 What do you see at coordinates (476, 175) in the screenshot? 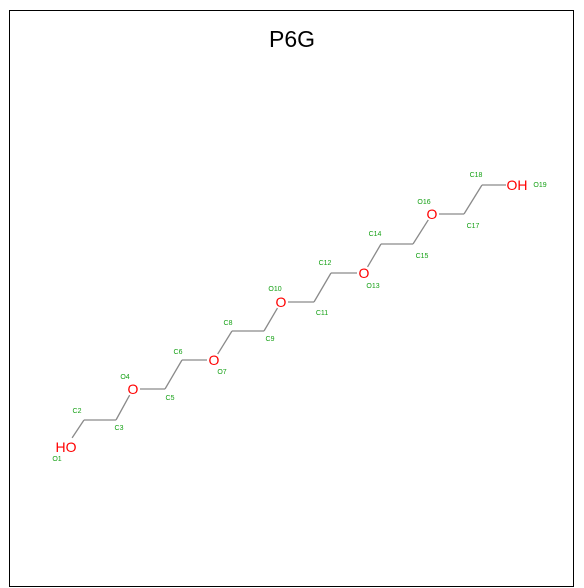
I see `atom-label-C18: C18` at bounding box center [476, 175].